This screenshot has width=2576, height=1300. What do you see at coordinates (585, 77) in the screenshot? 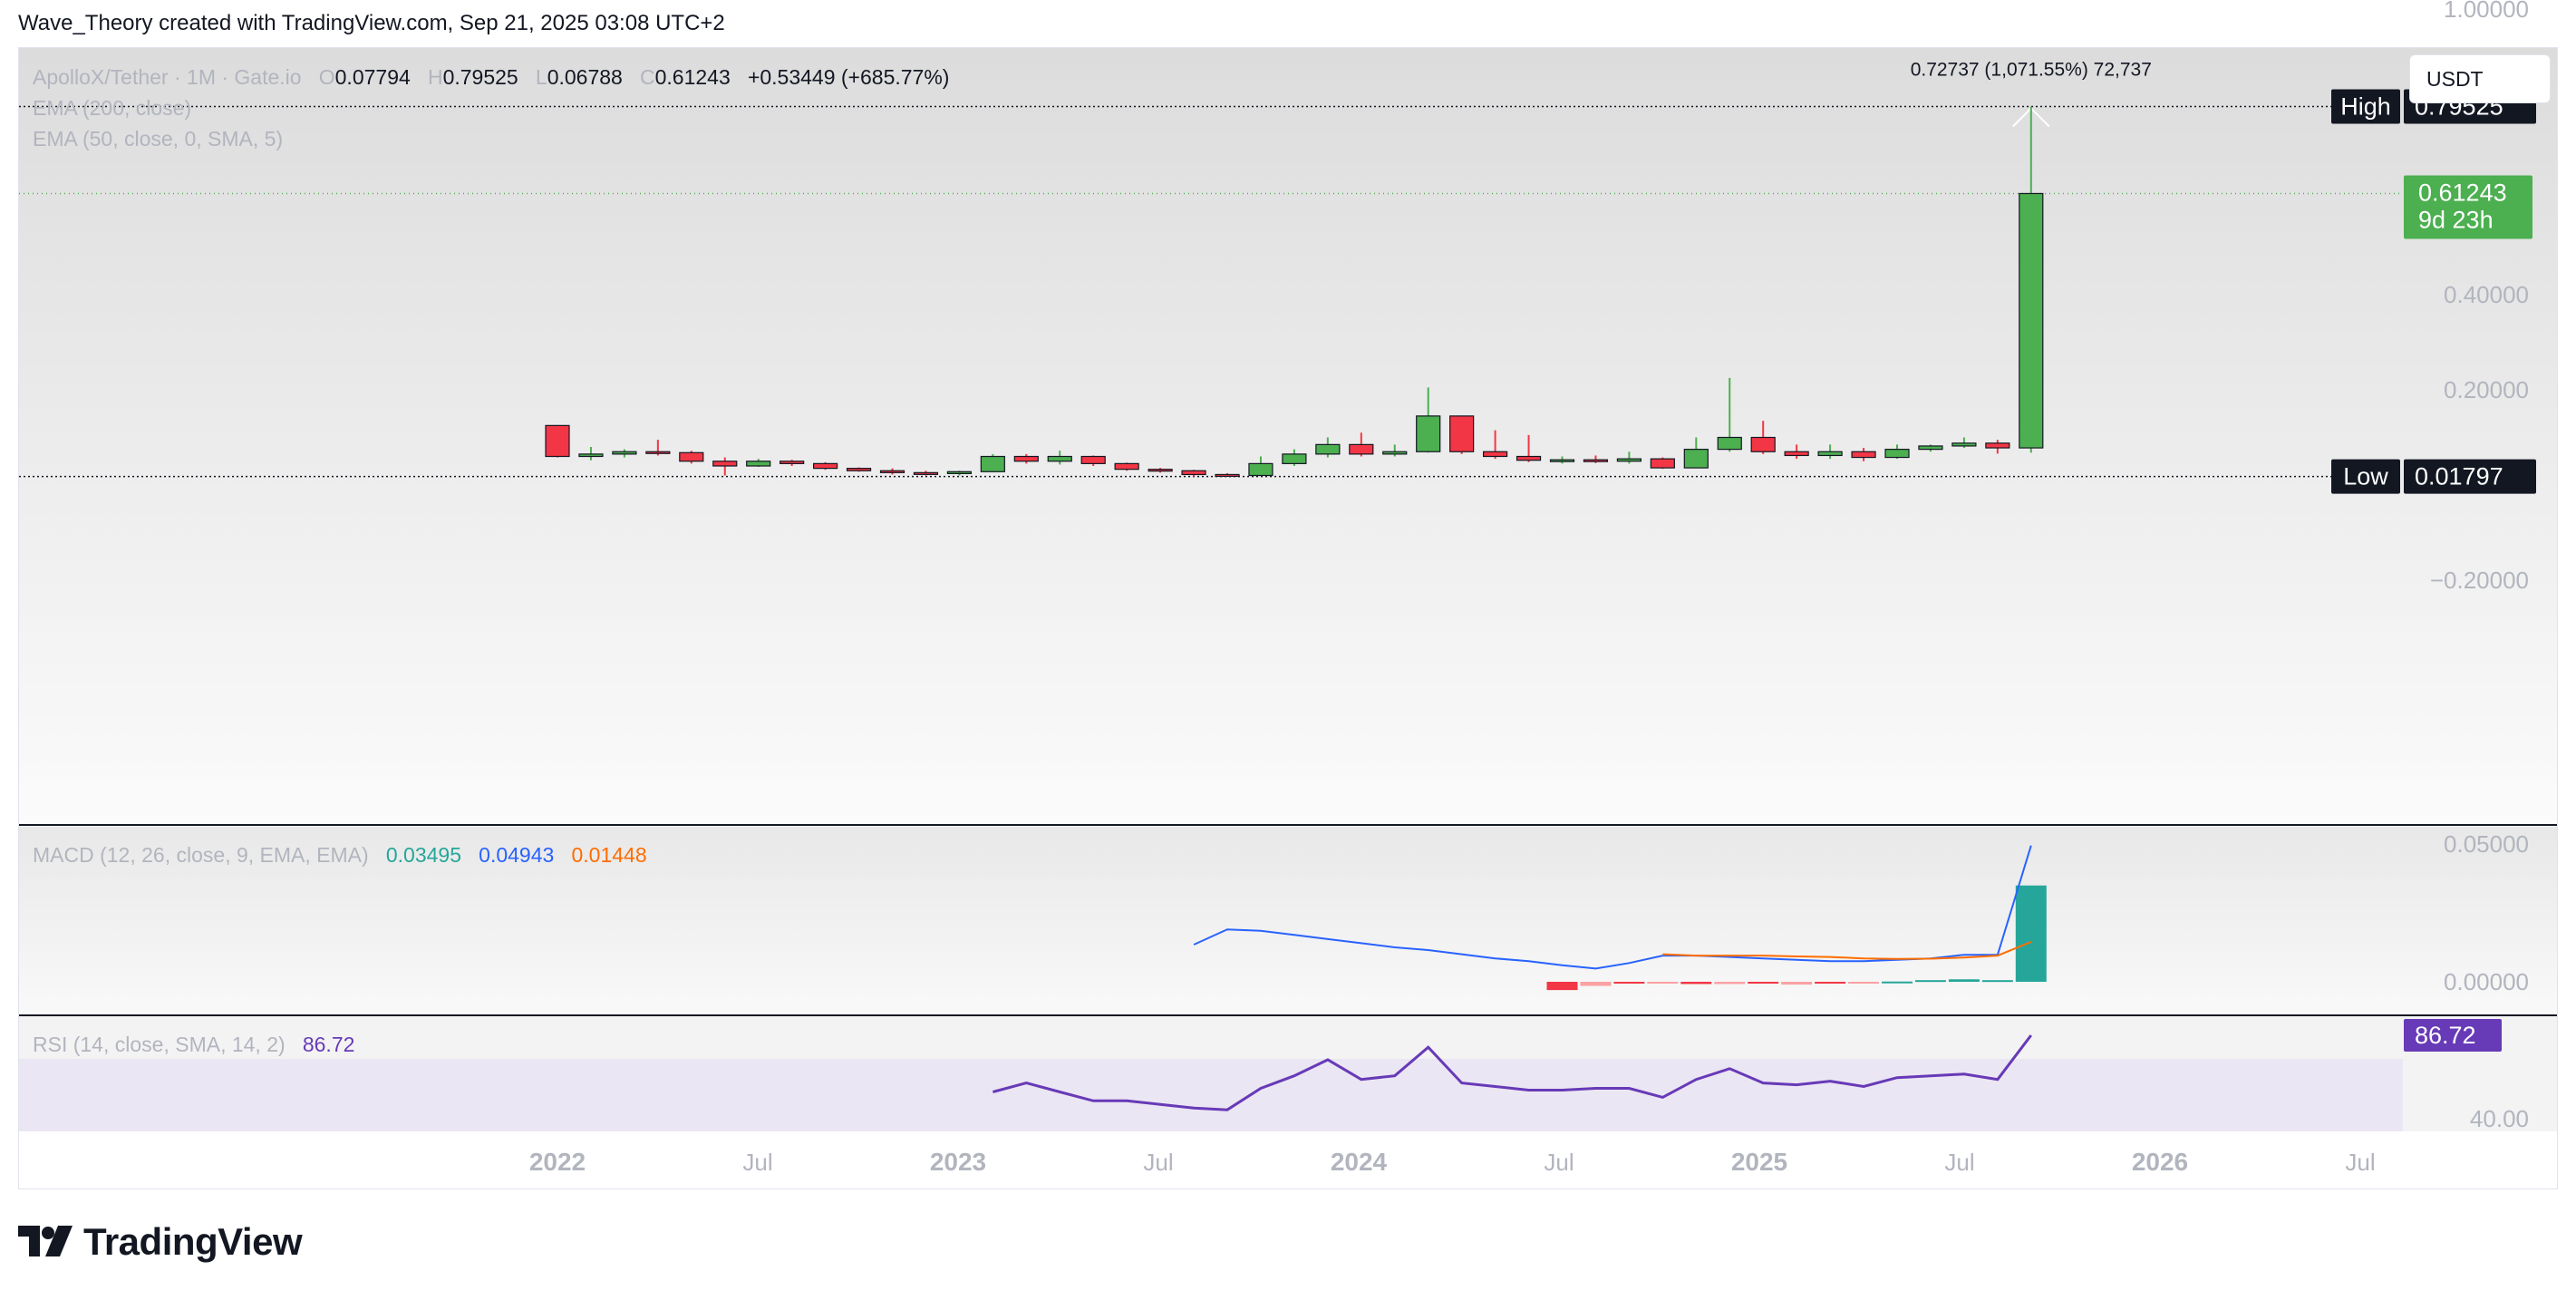
I see `low-value: 0.06788` at bounding box center [585, 77].